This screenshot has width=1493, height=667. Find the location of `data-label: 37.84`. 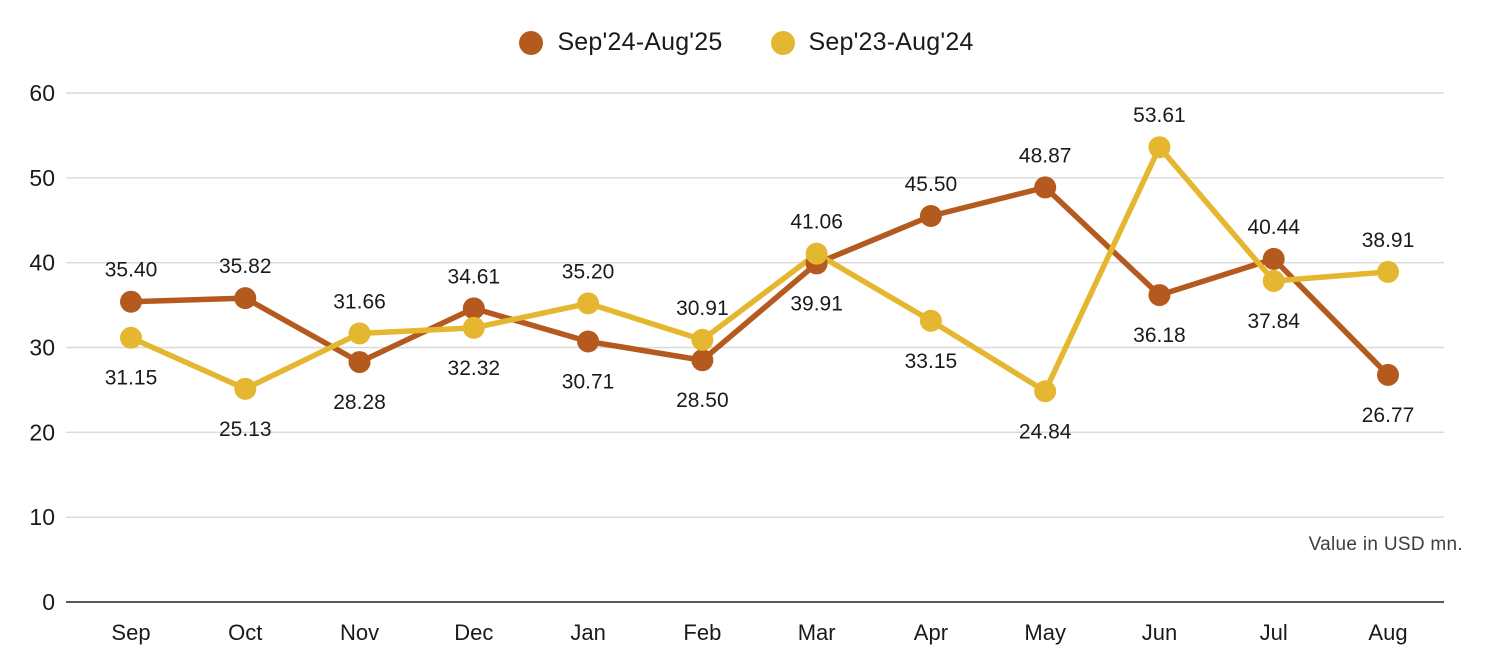

data-label: 37.84 is located at coordinates (1273, 321).